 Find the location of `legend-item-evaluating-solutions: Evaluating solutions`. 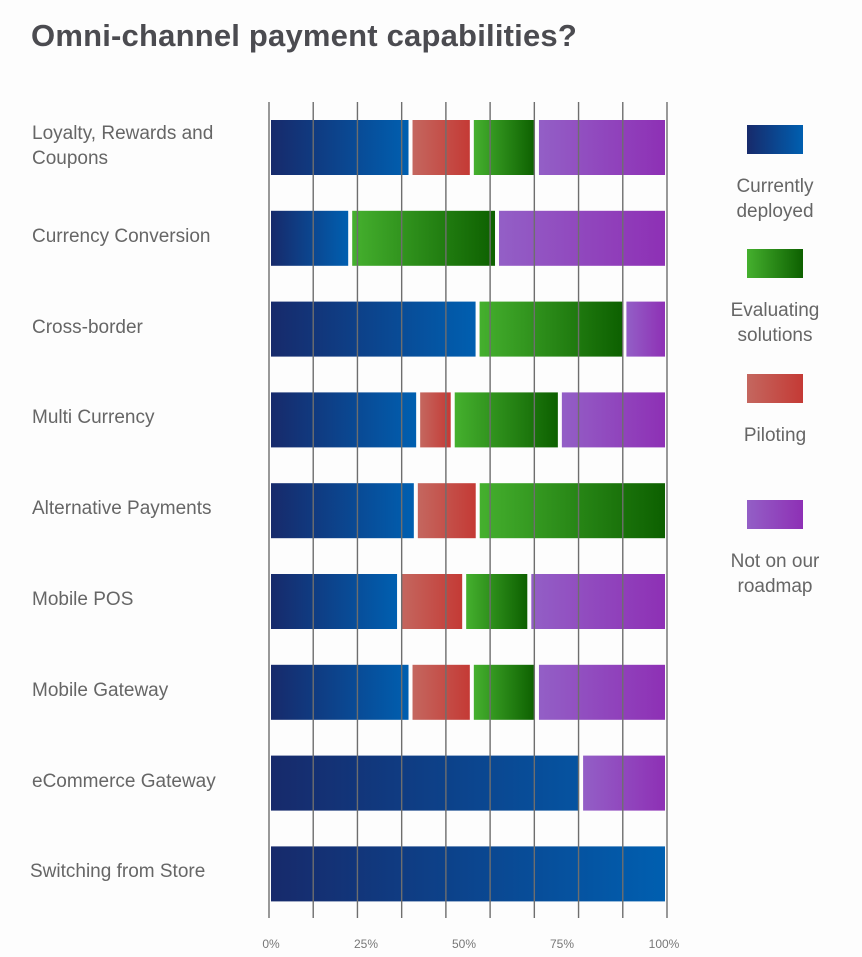

legend-item-evaluating-solutions: Evaluating solutions is located at coordinates (775, 298).